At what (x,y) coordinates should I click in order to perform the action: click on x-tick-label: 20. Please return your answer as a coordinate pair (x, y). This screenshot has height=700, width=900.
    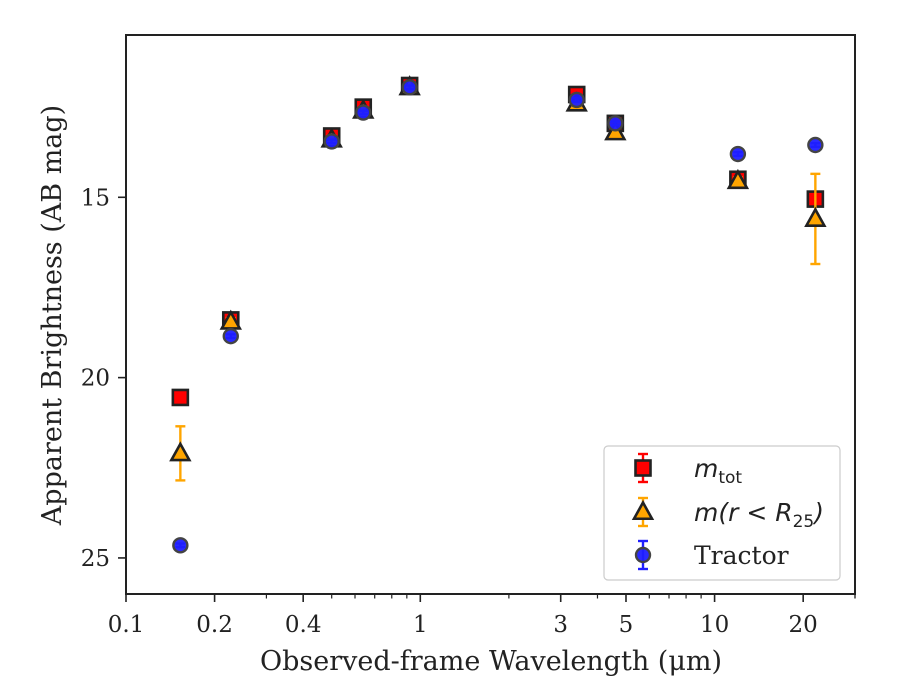
    Looking at the image, I should click on (803, 625).